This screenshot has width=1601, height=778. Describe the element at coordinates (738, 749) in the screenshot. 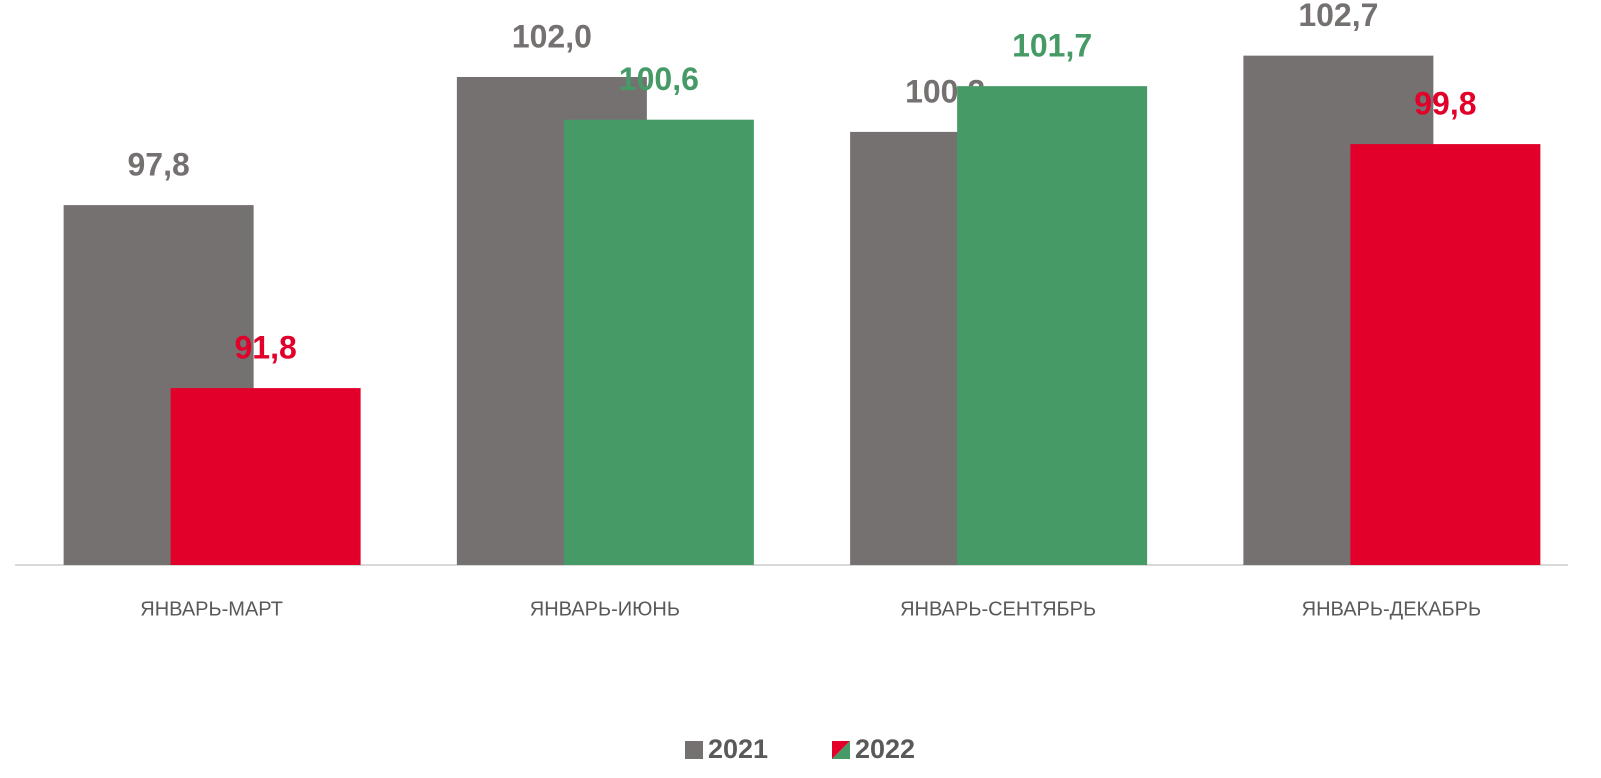

I see `legend-label: 2021` at that location.